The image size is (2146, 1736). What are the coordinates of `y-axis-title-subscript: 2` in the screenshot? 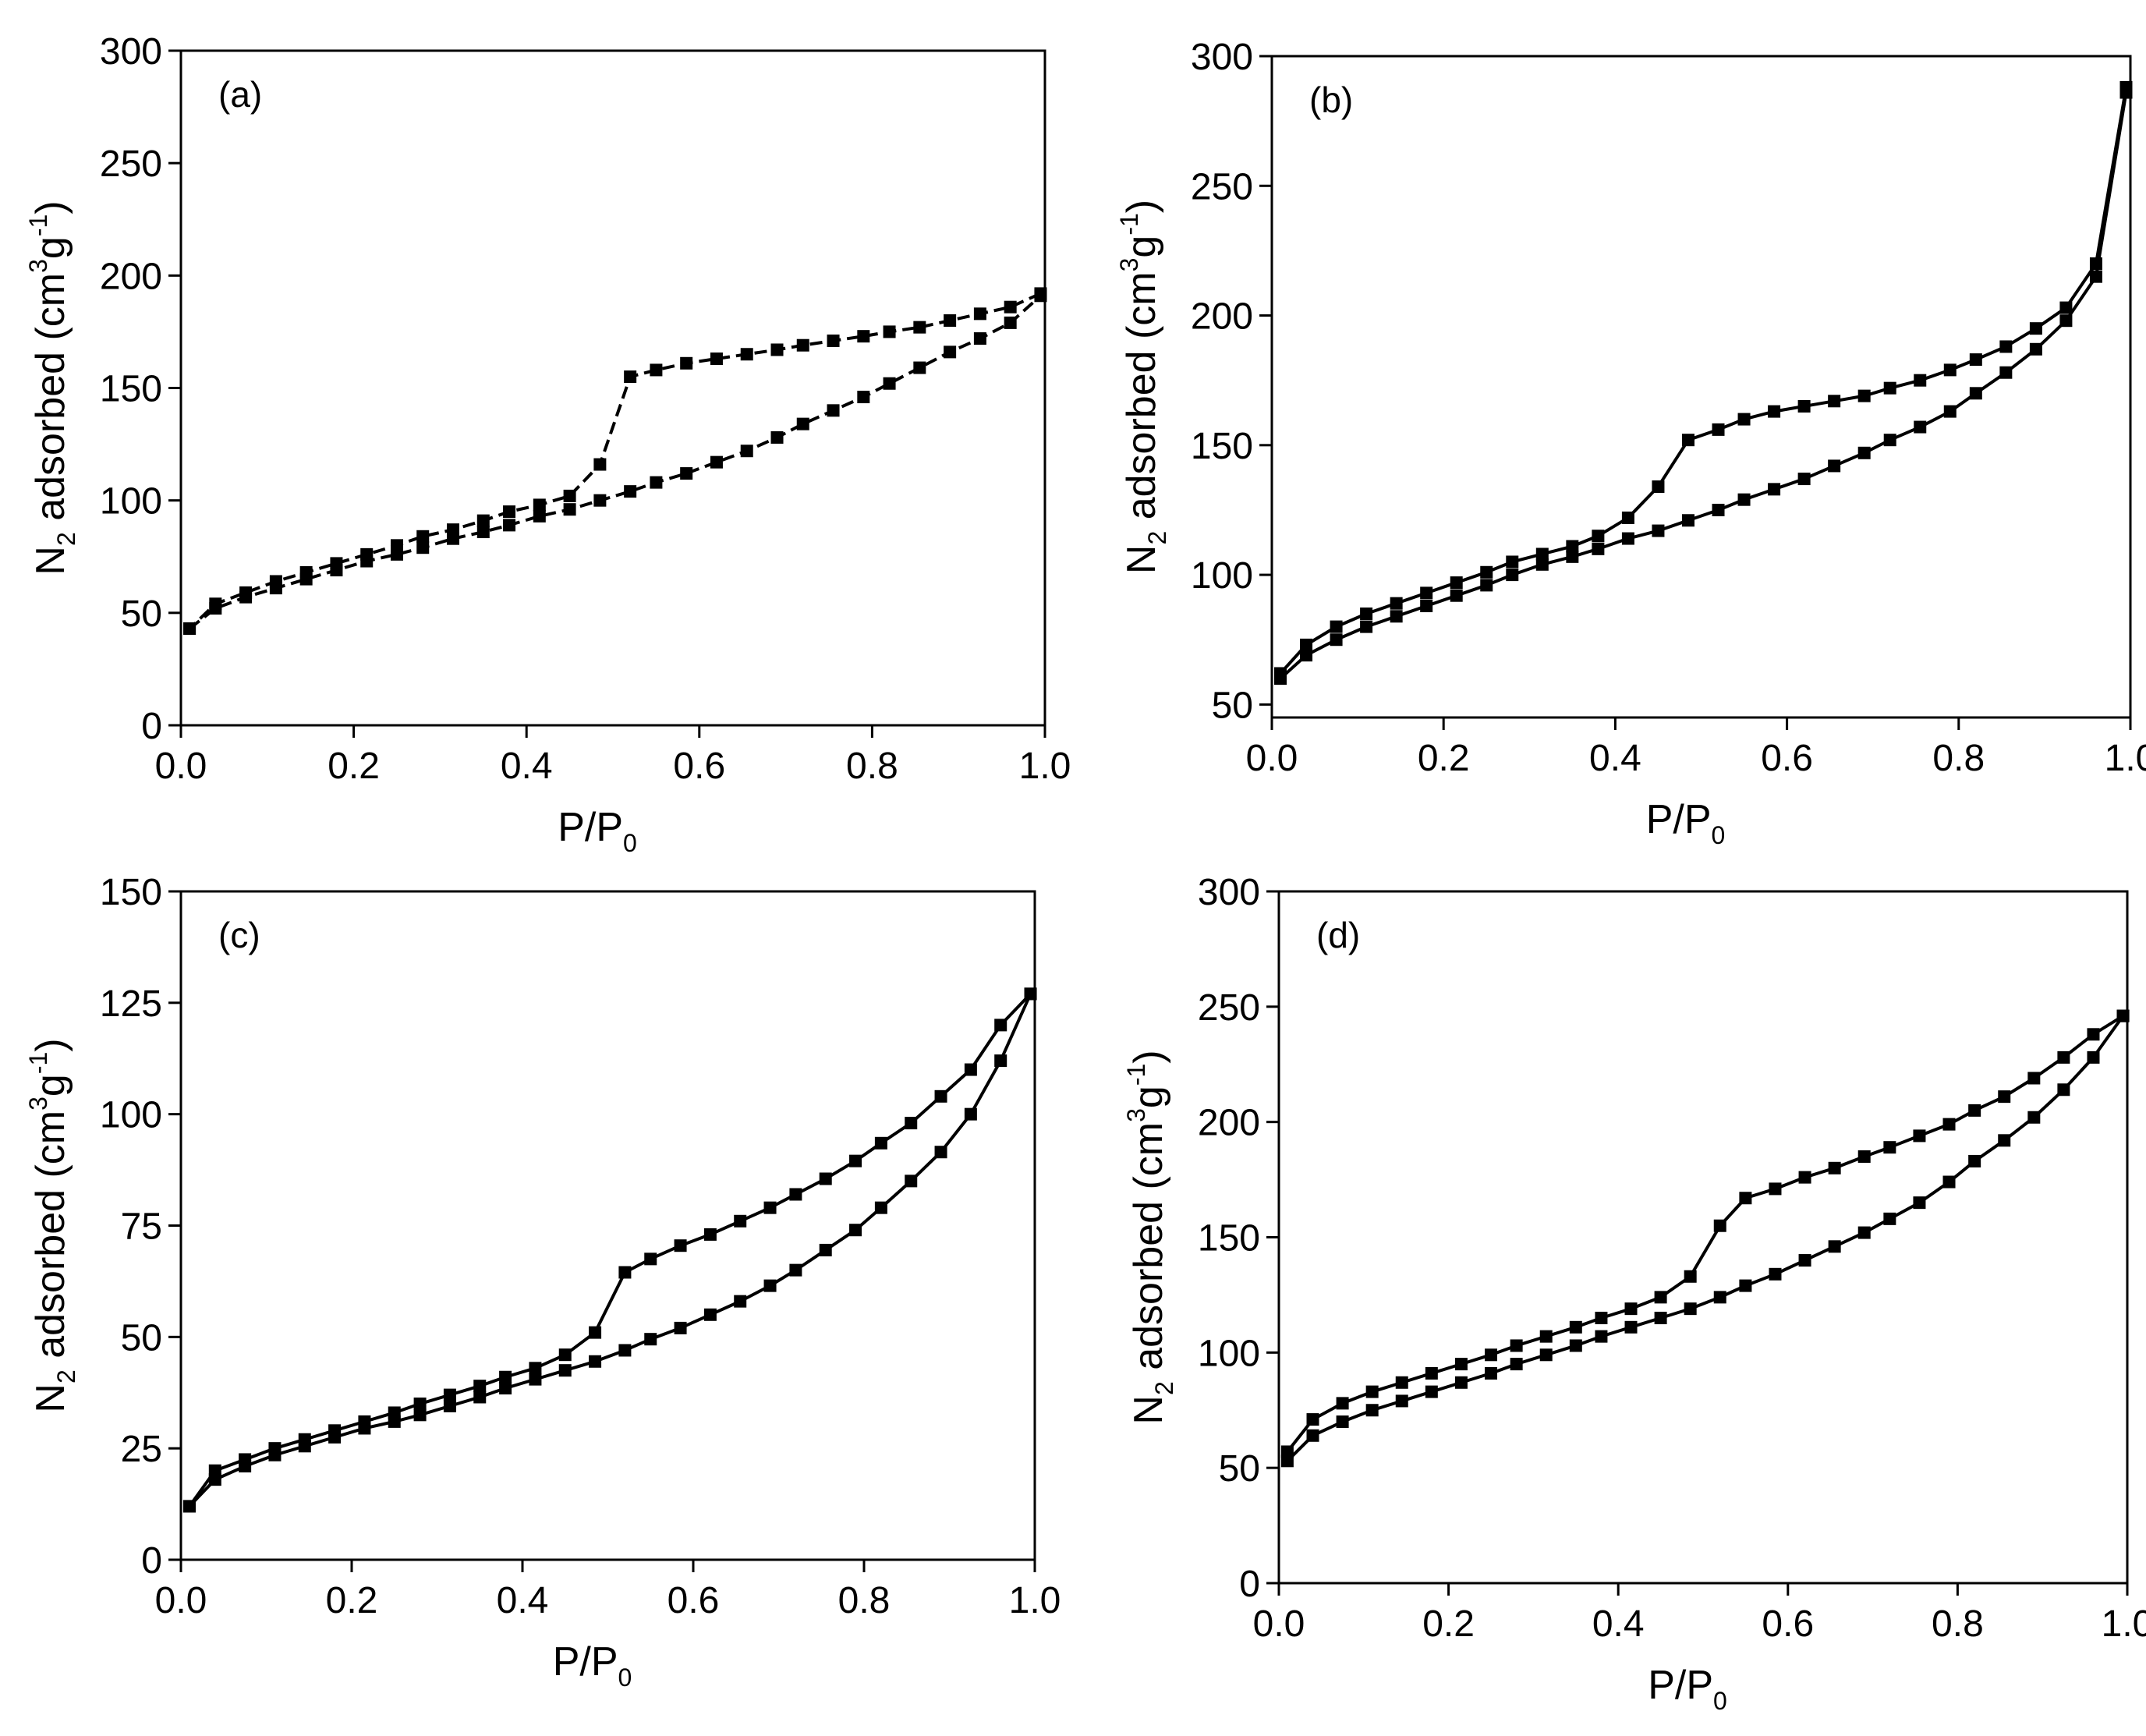 It's located at (1157, 538).